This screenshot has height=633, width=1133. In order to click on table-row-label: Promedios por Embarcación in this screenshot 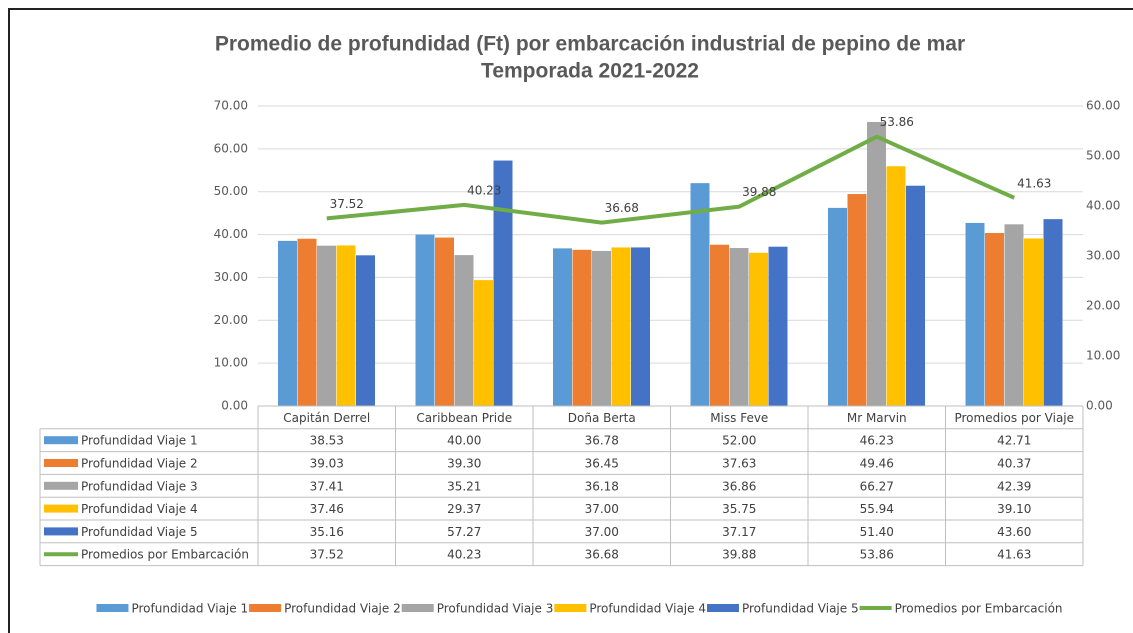, I will do `click(165, 555)`.